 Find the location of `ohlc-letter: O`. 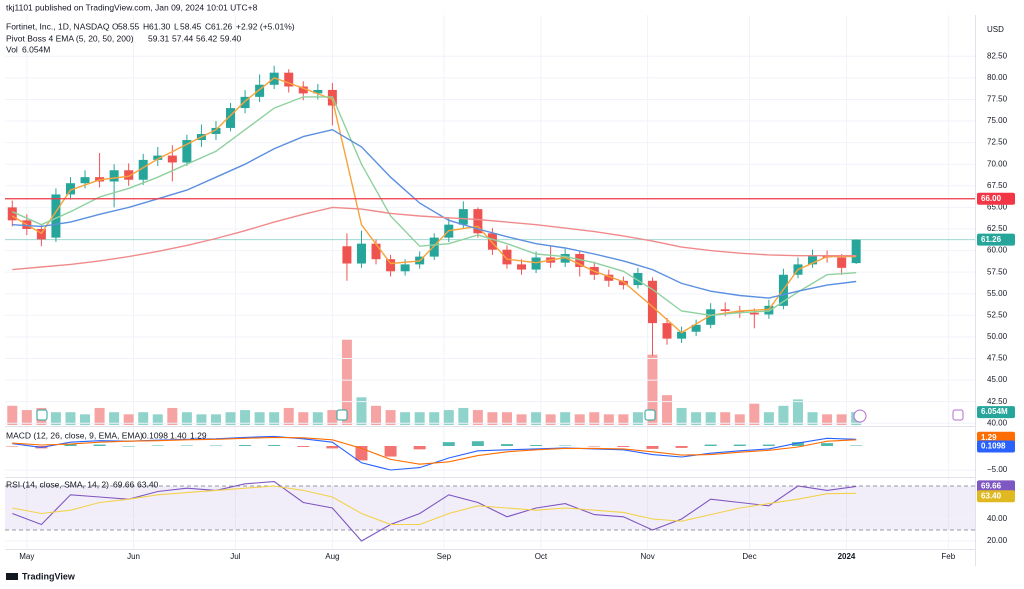

ohlc-letter: O is located at coordinates (115, 26).